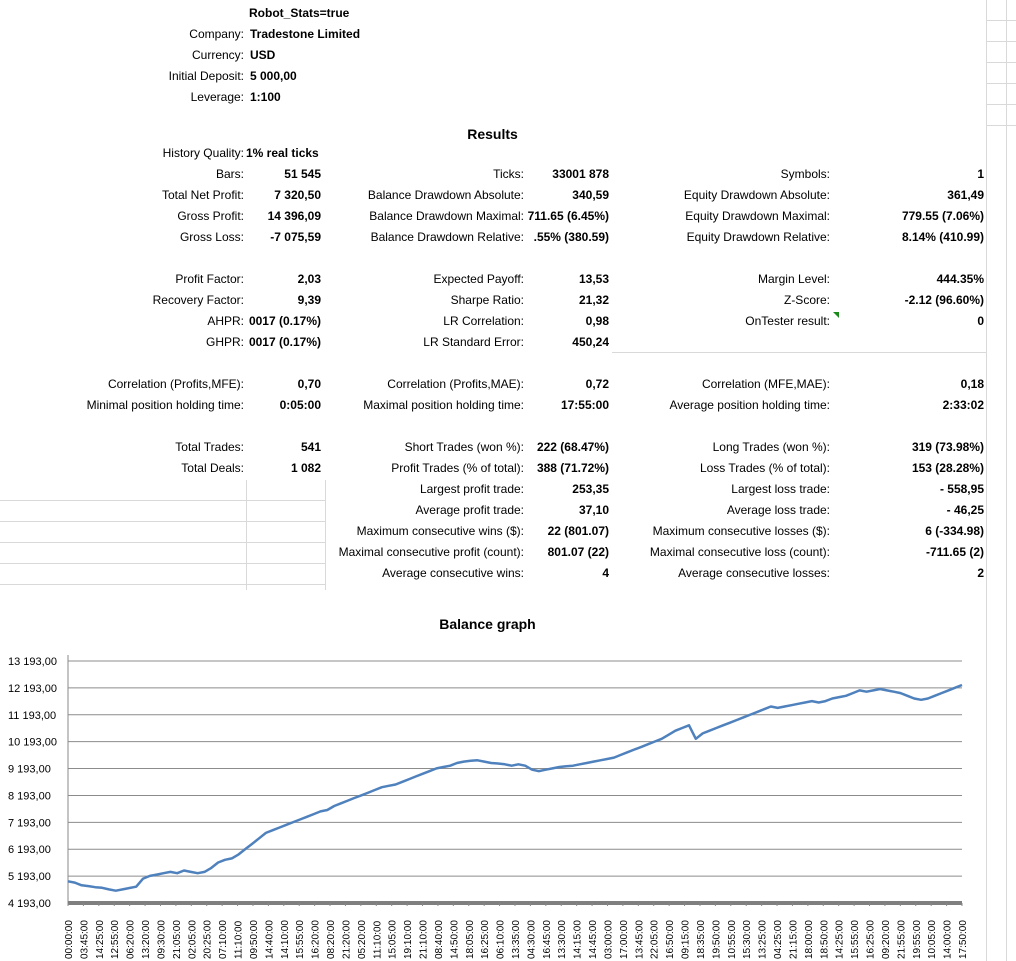  I want to click on col1-label: Bars:, so click(229, 174).